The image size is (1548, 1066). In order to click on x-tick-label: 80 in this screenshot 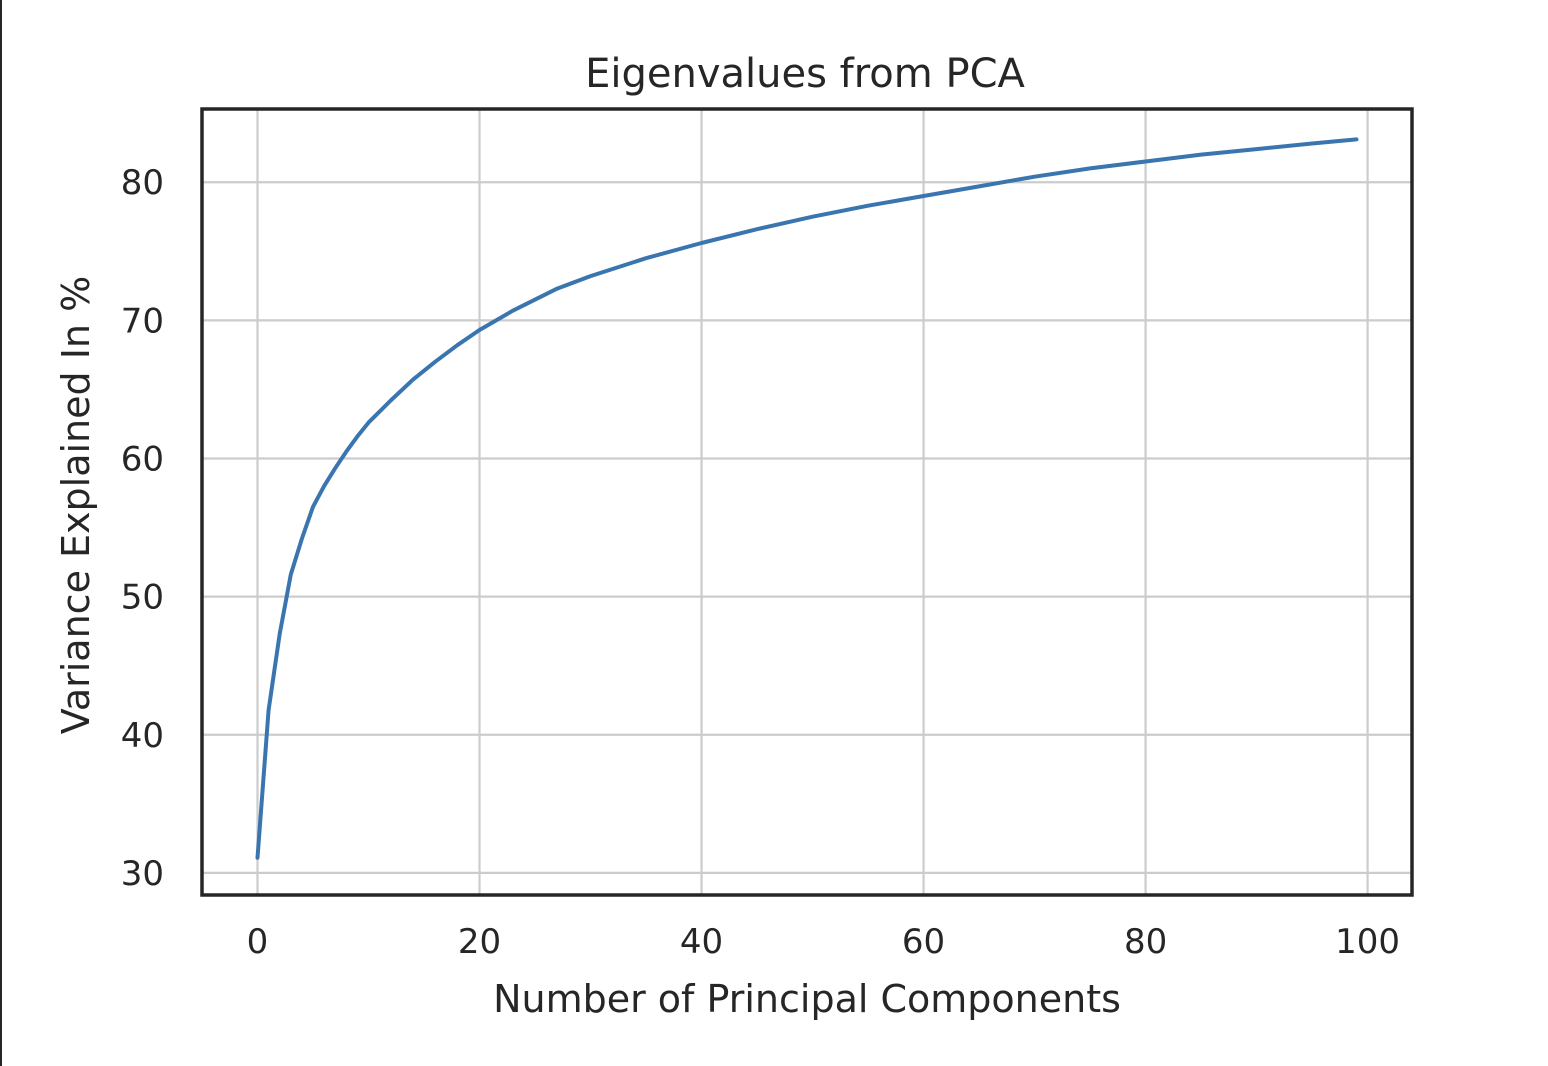, I will do `click(1145, 942)`.